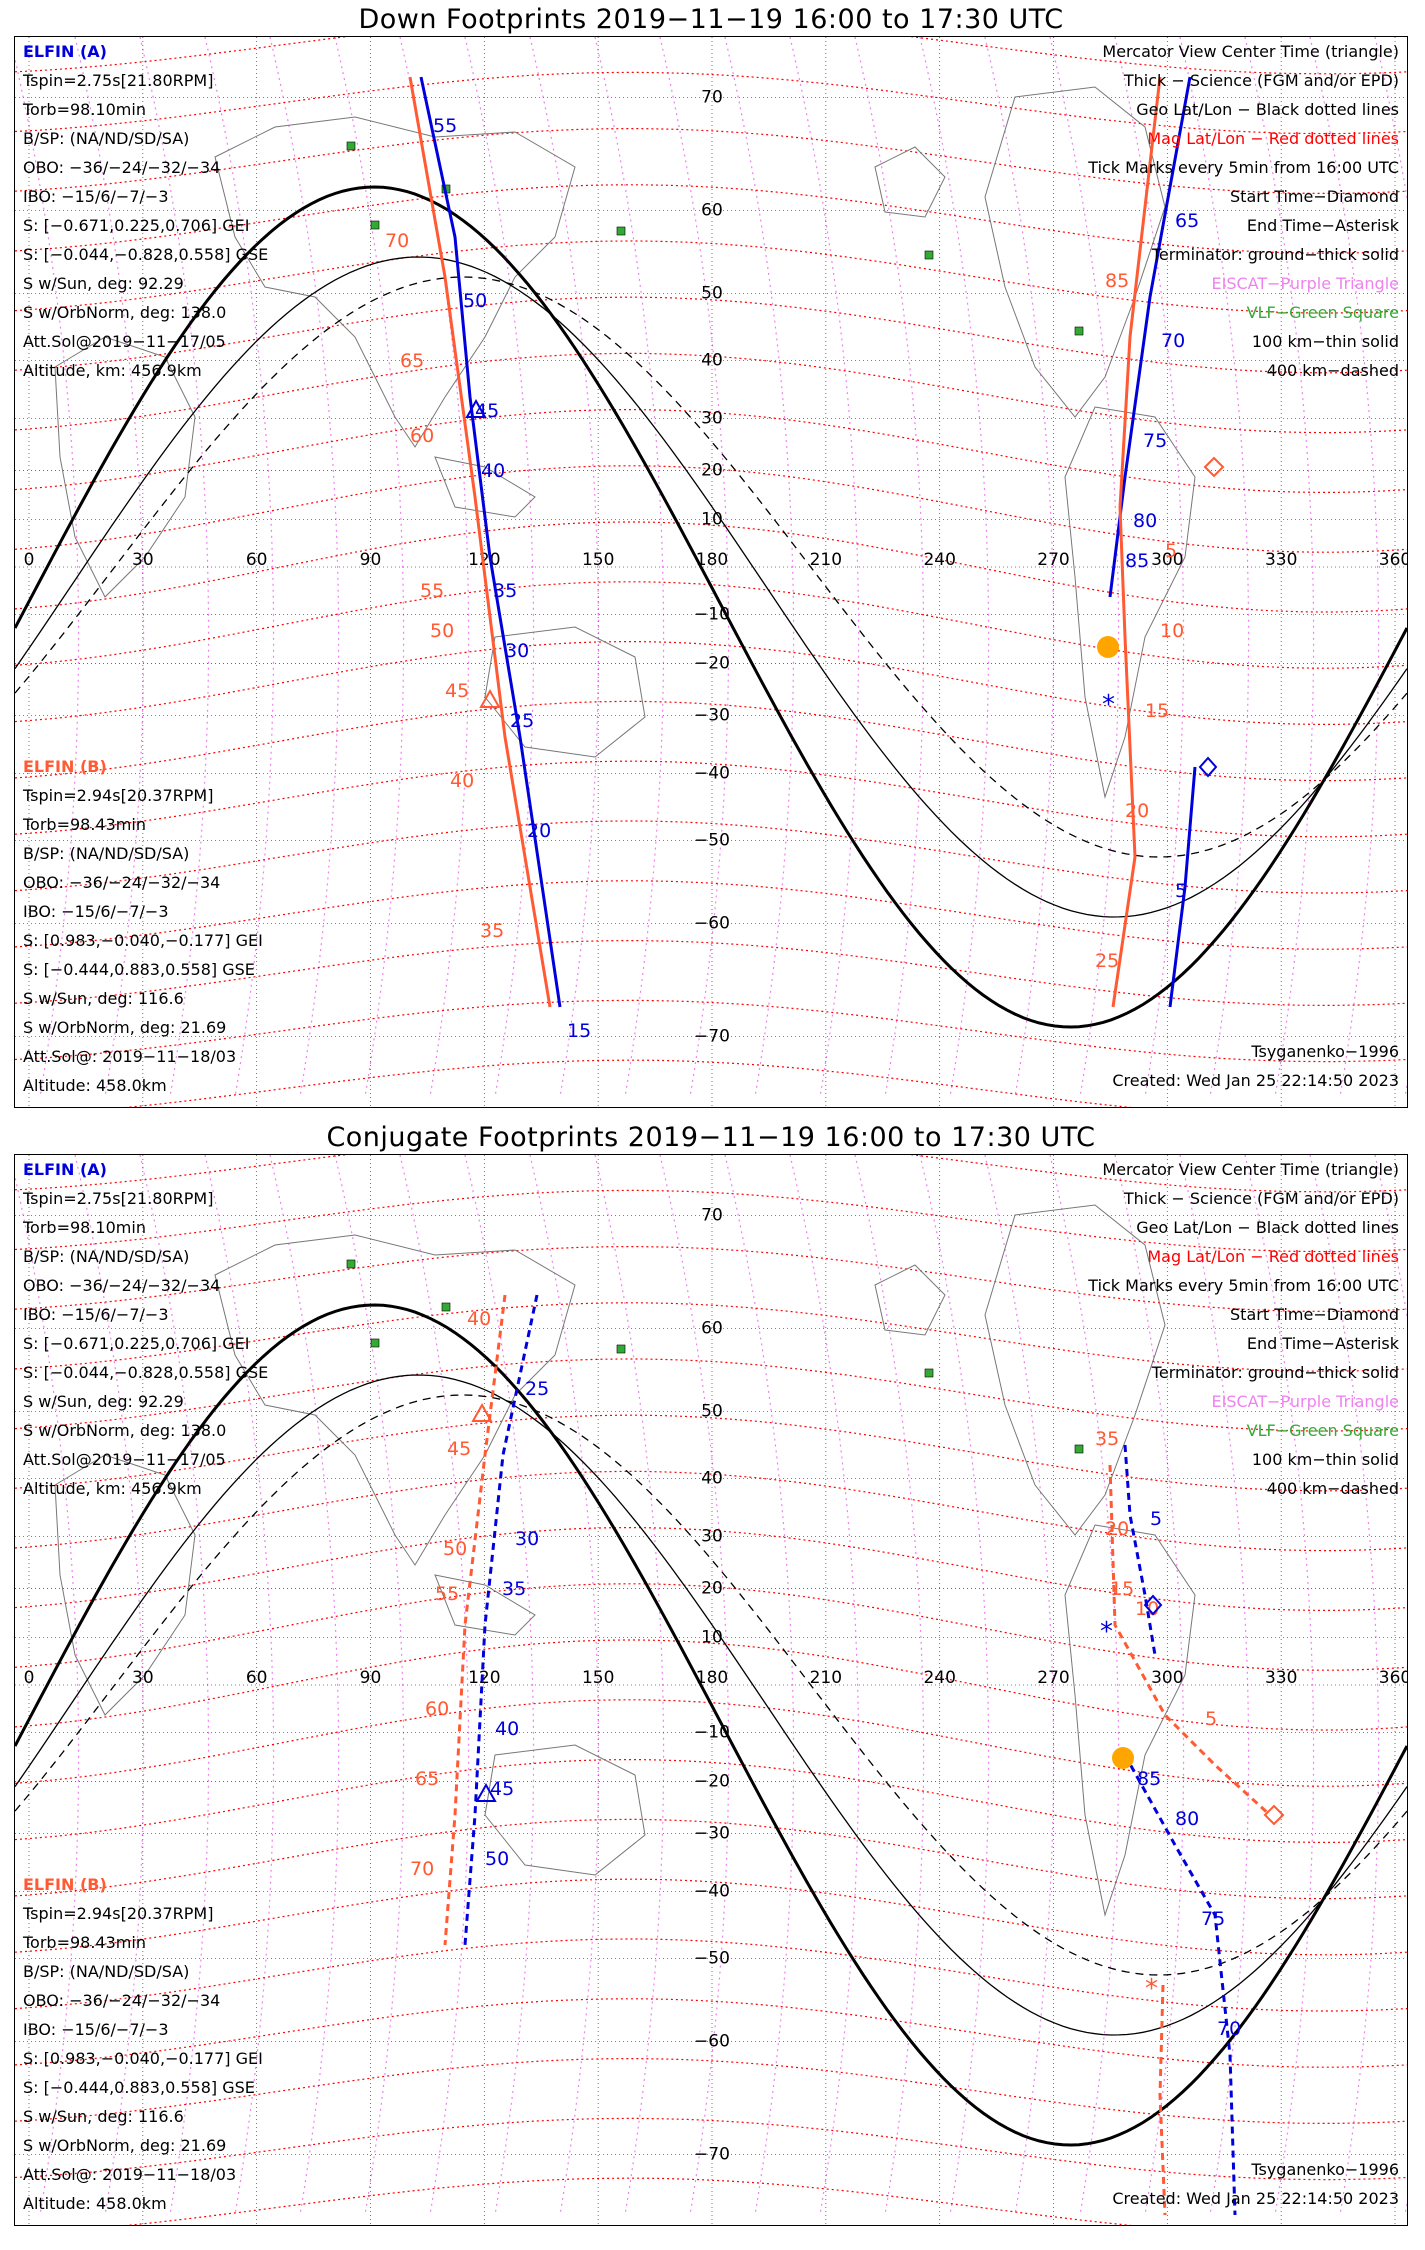 The width and height of the screenshot is (1425, 2250). What do you see at coordinates (715, 1356) in the screenshot?
I see `vlf-stations` at bounding box center [715, 1356].